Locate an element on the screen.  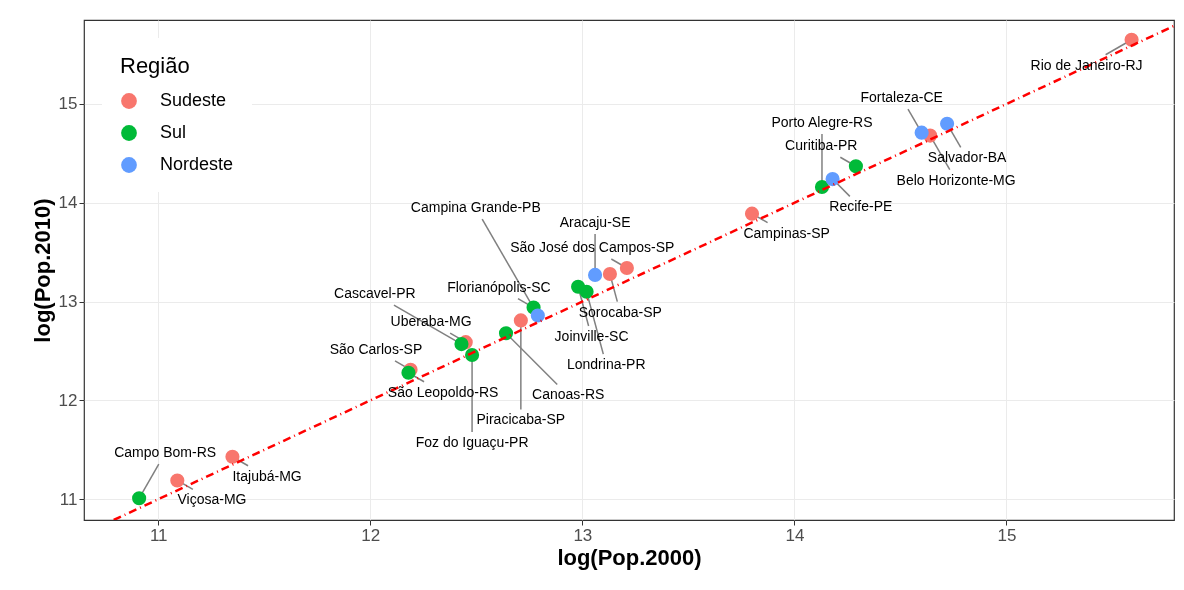
annotation: Cascavel-PR is located at coordinates (375, 293).